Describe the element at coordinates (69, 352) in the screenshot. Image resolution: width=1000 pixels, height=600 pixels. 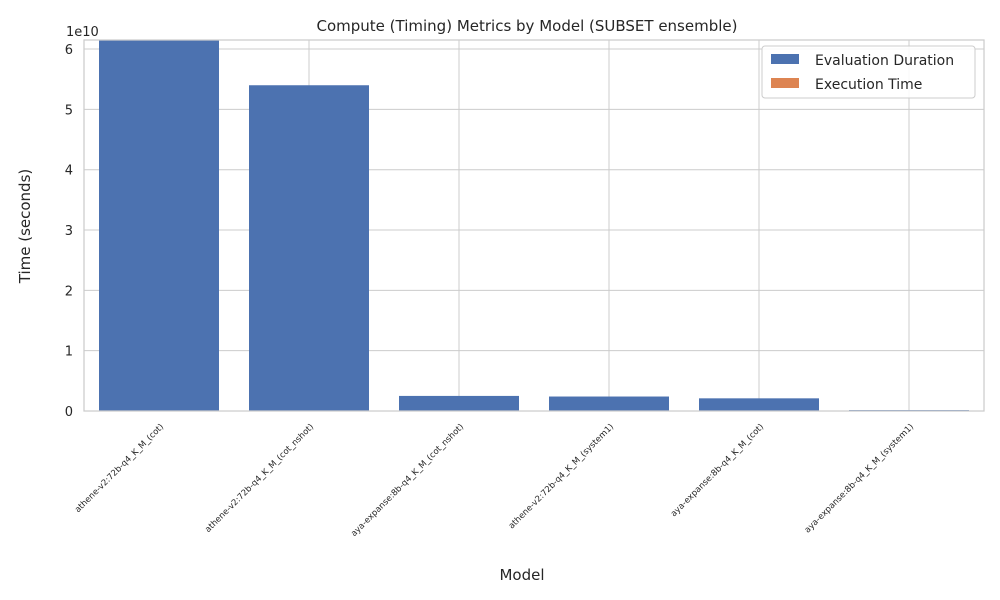
I see `y-tick-label: 1` at that location.